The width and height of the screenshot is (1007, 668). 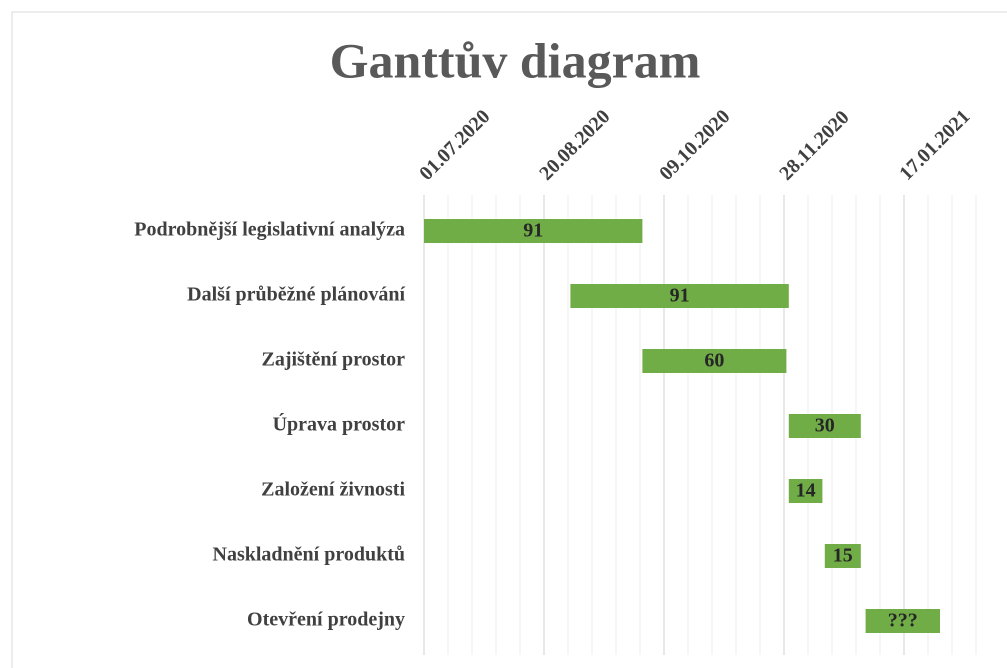 I want to click on category-label: Zajištění prostor, so click(x=333, y=360).